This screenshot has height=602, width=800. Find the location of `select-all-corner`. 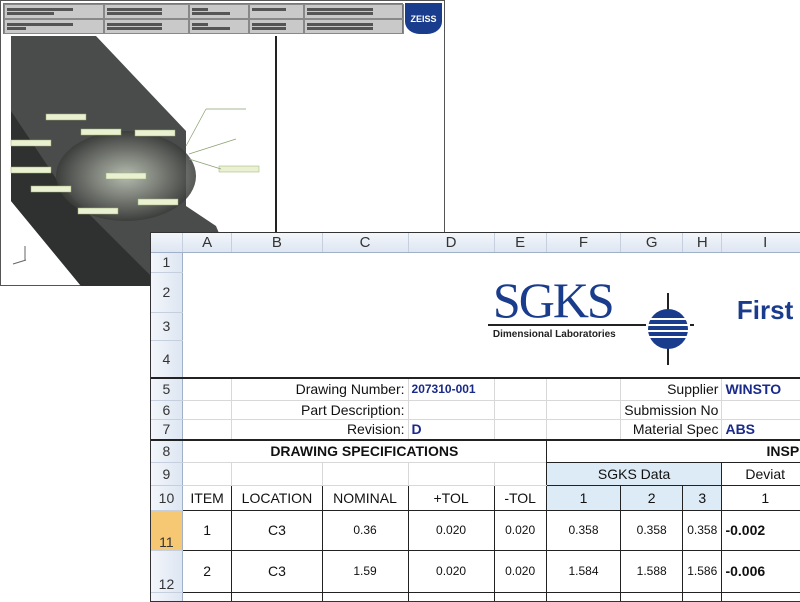

select-all-corner is located at coordinates (167, 243).